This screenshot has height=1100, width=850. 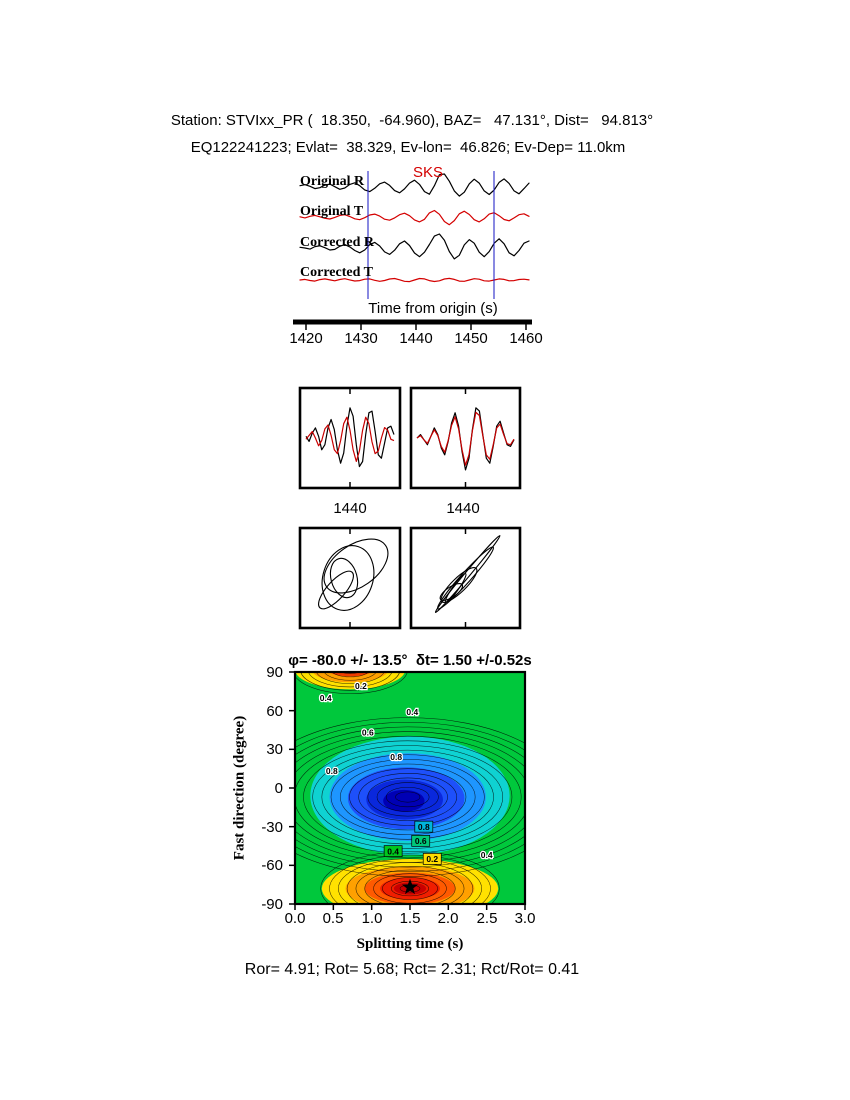 What do you see at coordinates (448, 918) in the screenshot?
I see `x-tick-20: 2.0` at bounding box center [448, 918].